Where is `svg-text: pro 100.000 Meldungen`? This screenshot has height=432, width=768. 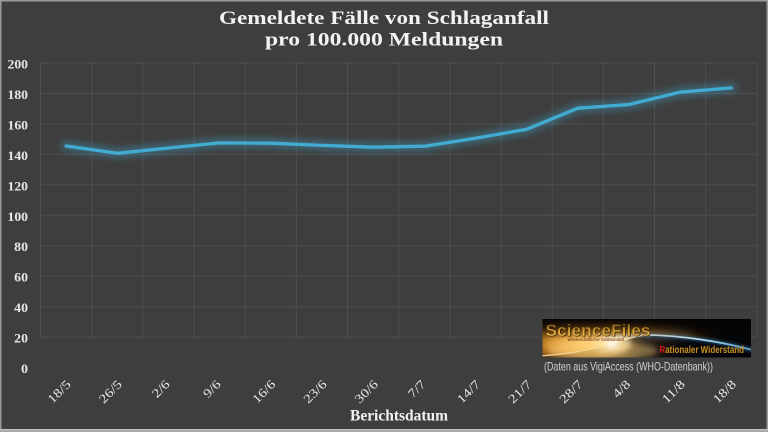 svg-text: pro 100.000 Meldungen is located at coordinates (384, 39).